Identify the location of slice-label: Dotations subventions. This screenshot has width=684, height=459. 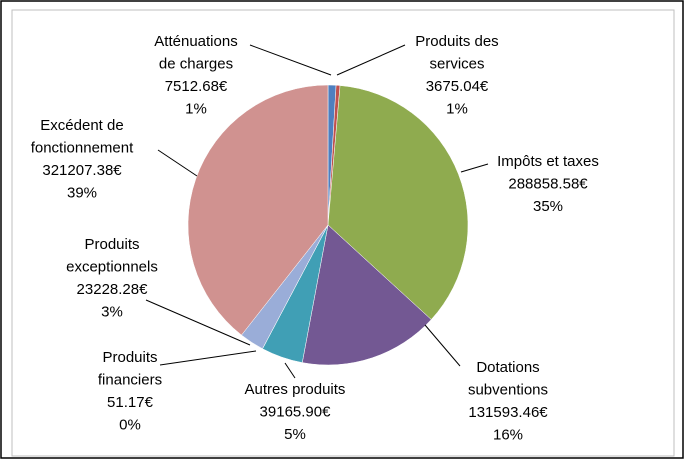
(508, 379).